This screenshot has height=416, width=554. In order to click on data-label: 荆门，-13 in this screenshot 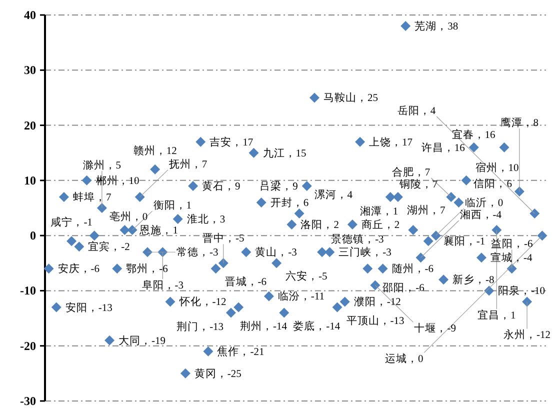, I will do `click(200, 326)`.